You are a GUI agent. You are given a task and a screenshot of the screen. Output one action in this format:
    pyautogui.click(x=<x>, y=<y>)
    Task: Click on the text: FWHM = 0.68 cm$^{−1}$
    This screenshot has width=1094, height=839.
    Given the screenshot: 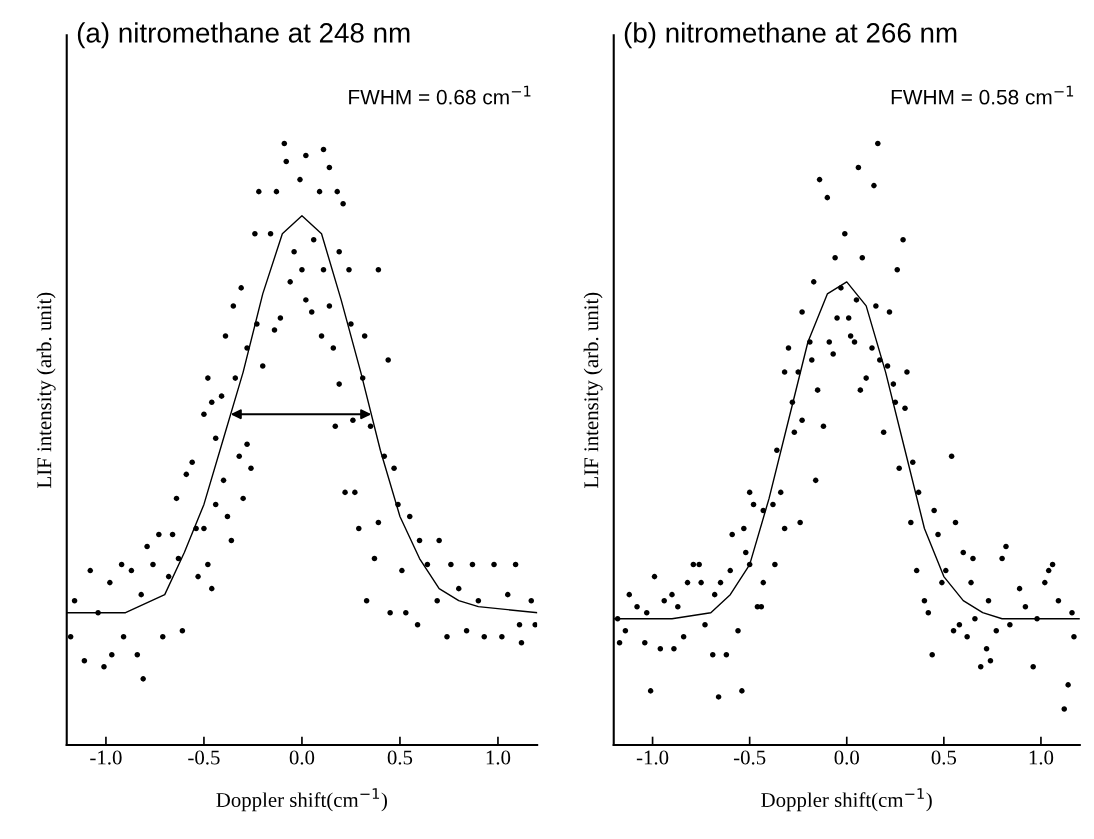 What is the action you would take?
    pyautogui.click(x=440, y=95)
    